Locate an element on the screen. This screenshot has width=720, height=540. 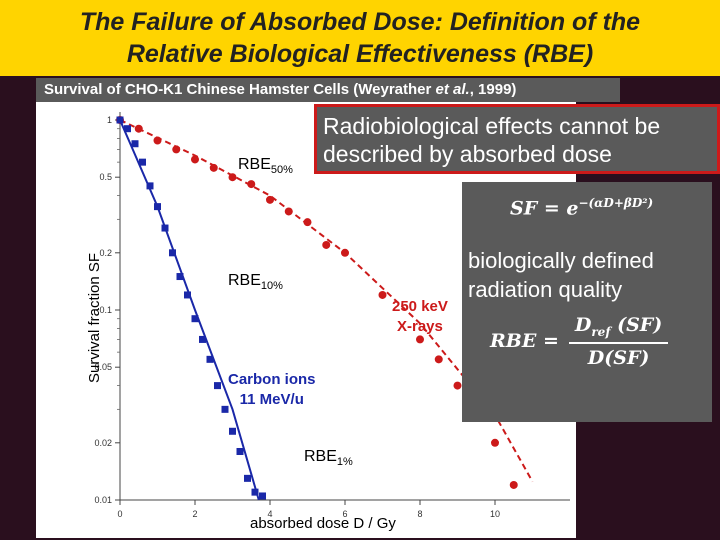
y-tick-label: 0.02 is located at coordinates (103, 443).